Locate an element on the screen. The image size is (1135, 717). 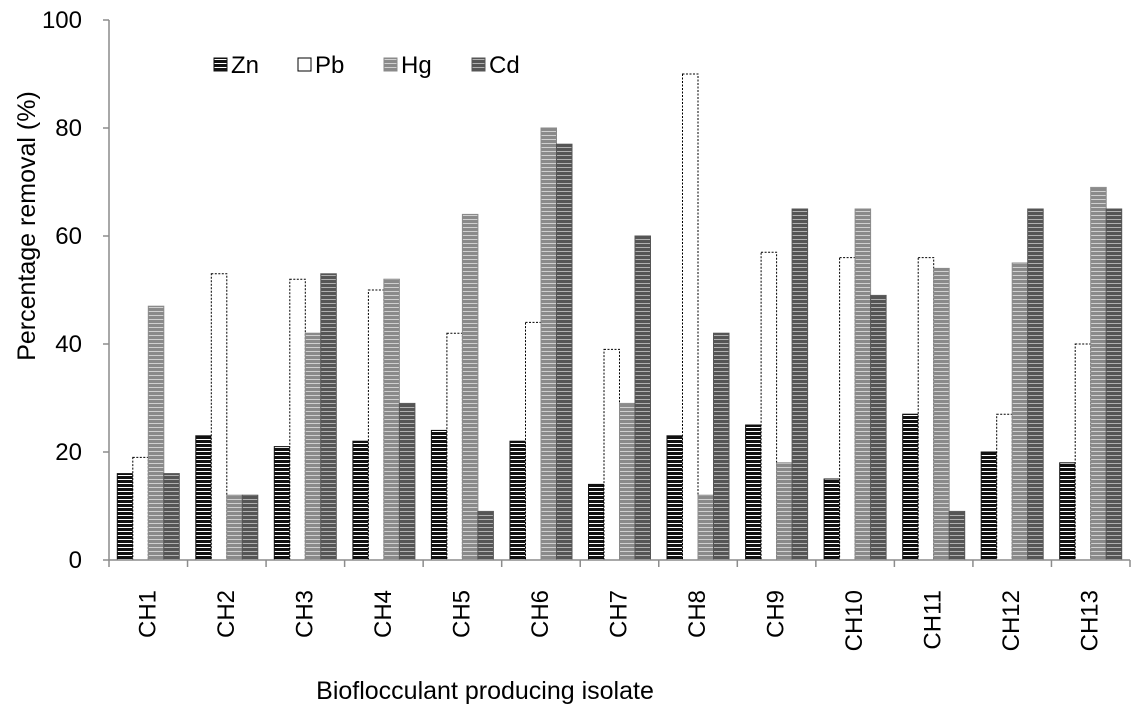
bar-hg-ch12 is located at coordinates (1020, 411).